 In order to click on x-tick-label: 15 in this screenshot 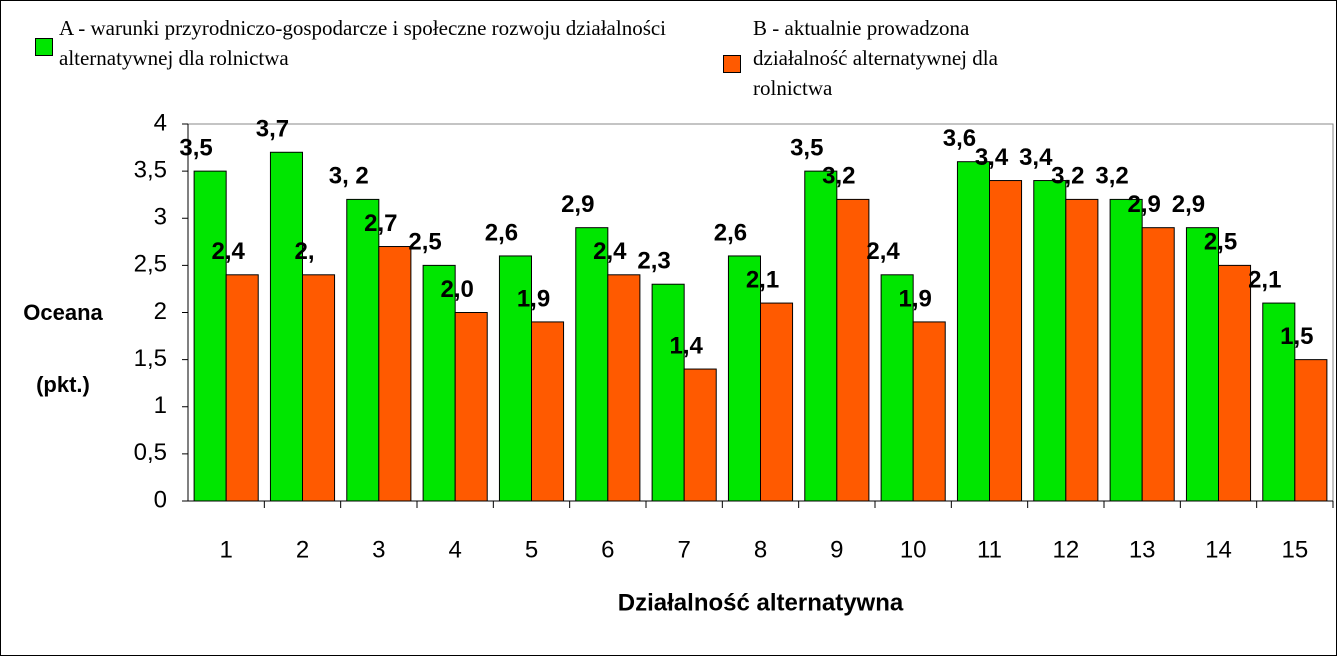, I will do `click(1294, 549)`.